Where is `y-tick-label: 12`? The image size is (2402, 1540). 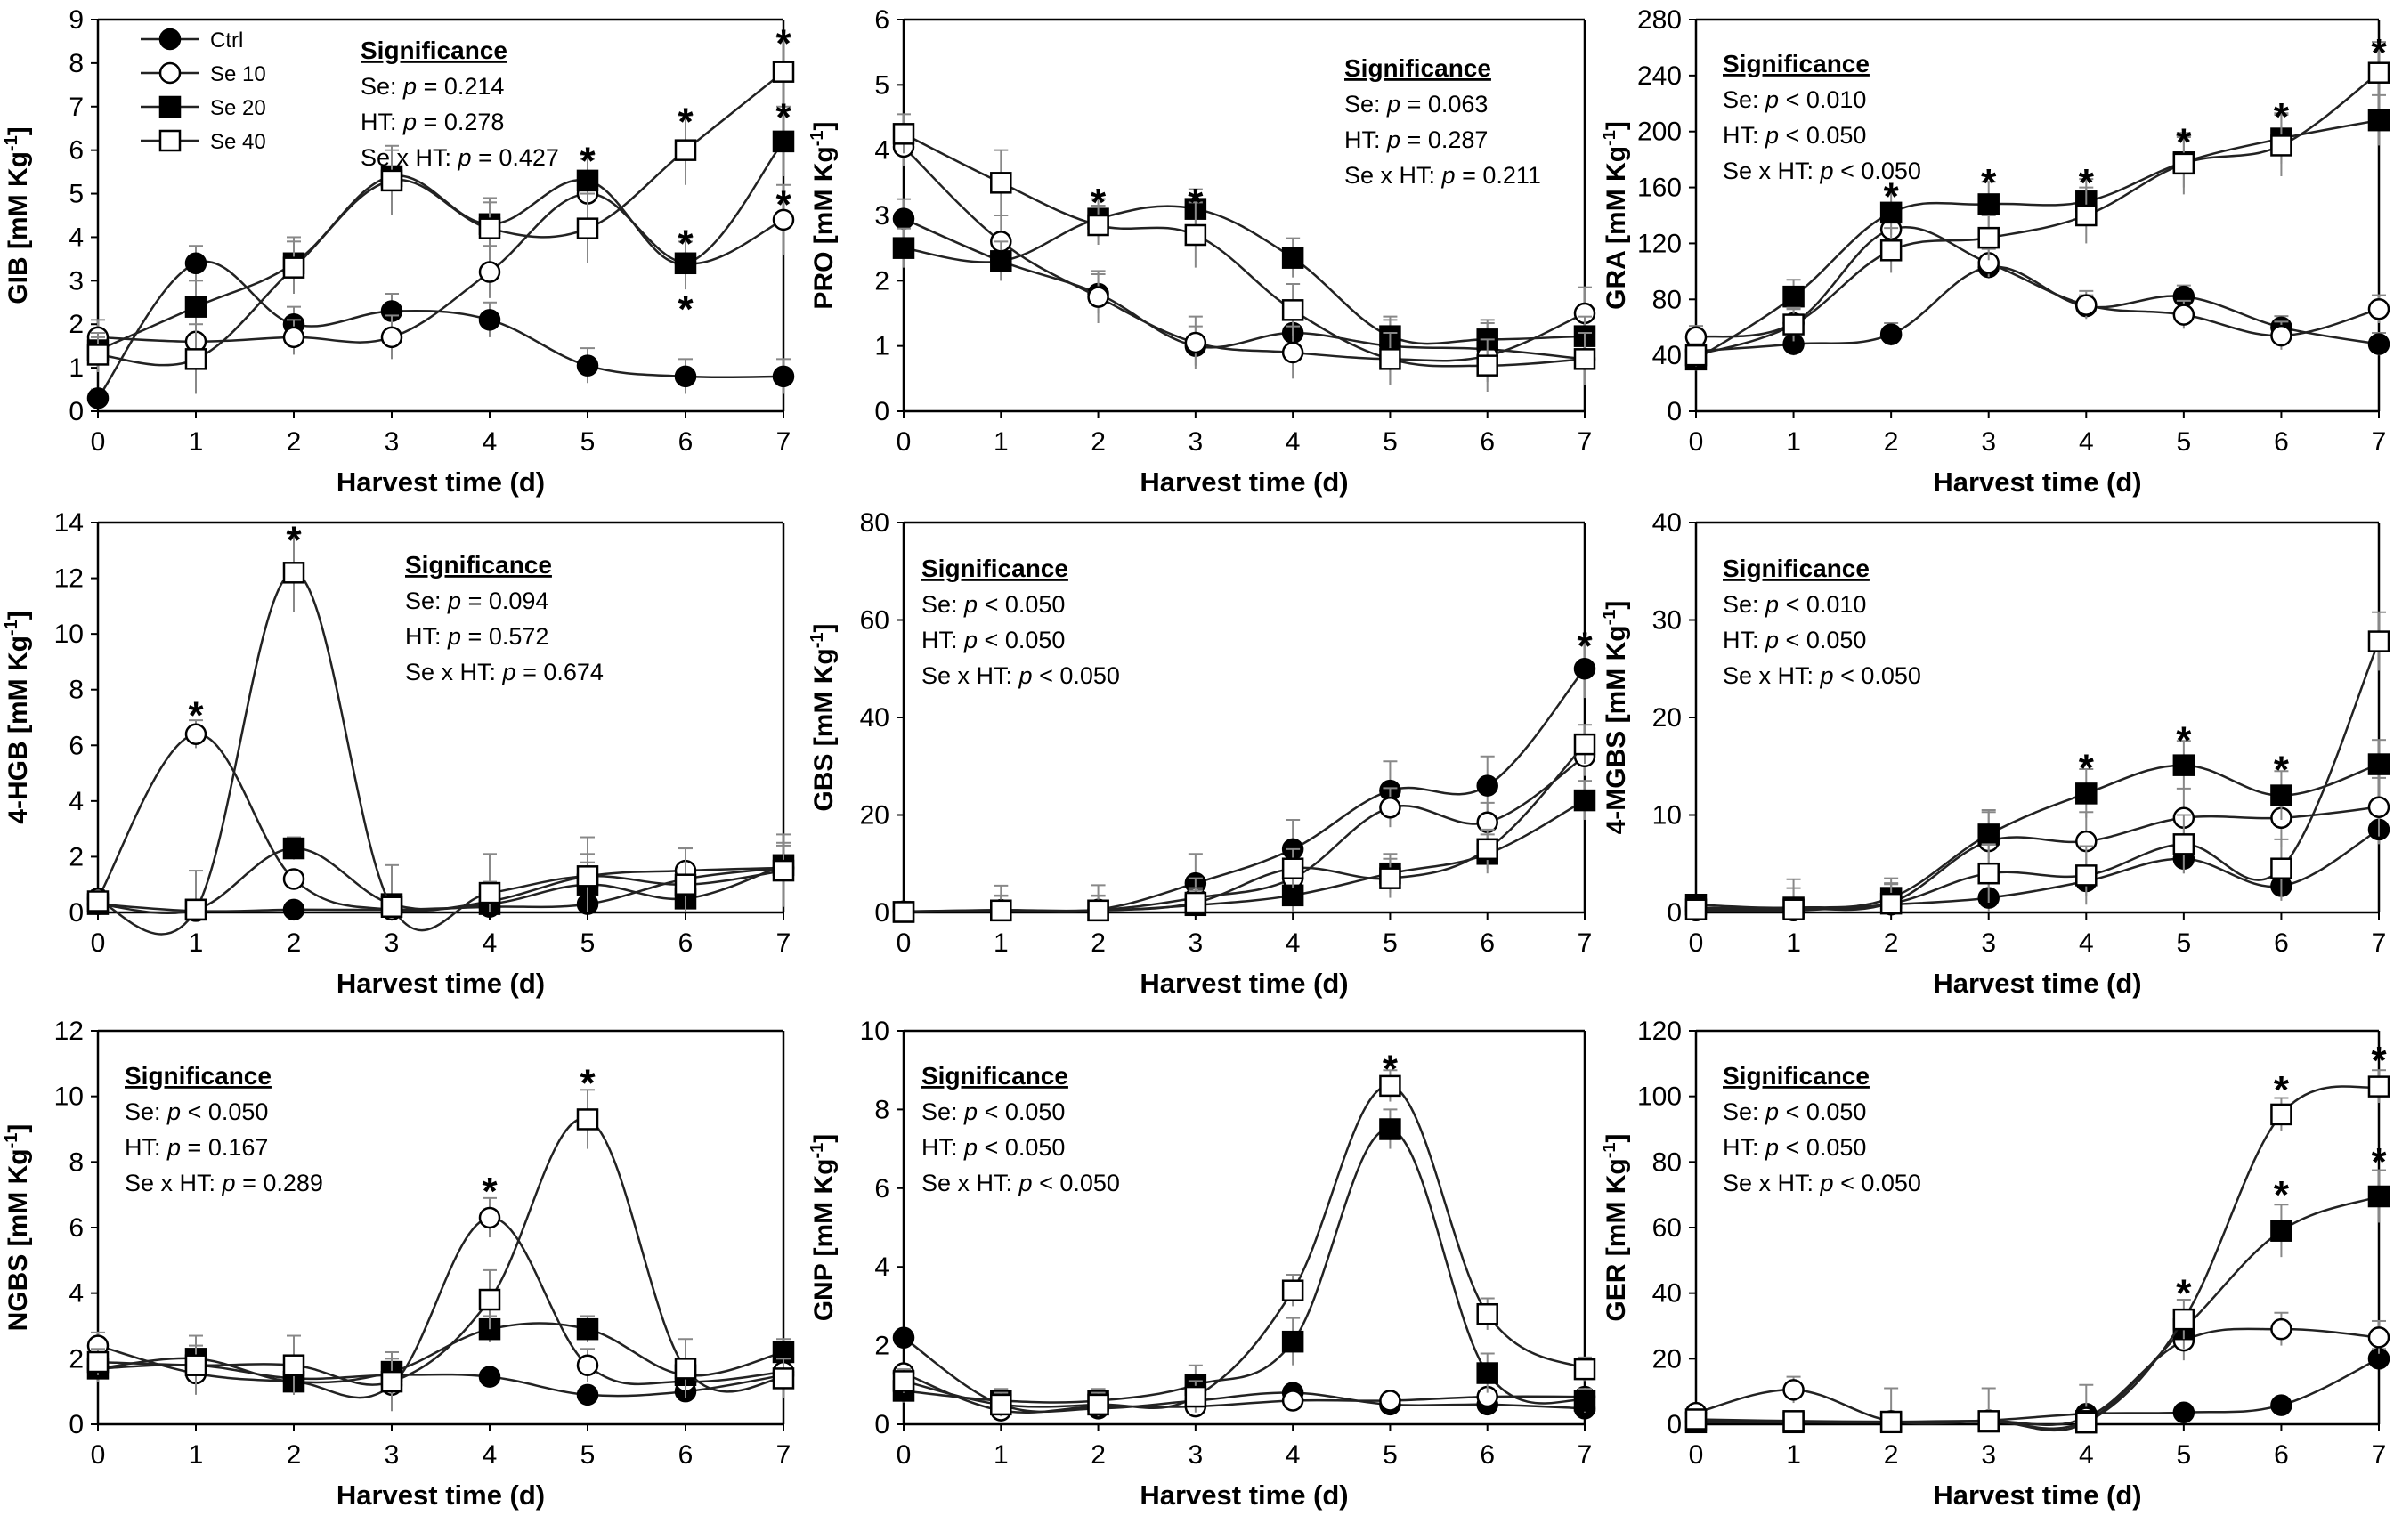
y-tick-label: 12 is located at coordinates (69, 1031).